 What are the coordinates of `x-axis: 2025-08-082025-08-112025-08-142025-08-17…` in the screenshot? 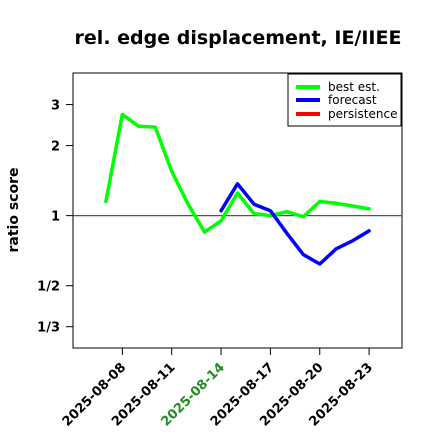 It's located at (218, 389).